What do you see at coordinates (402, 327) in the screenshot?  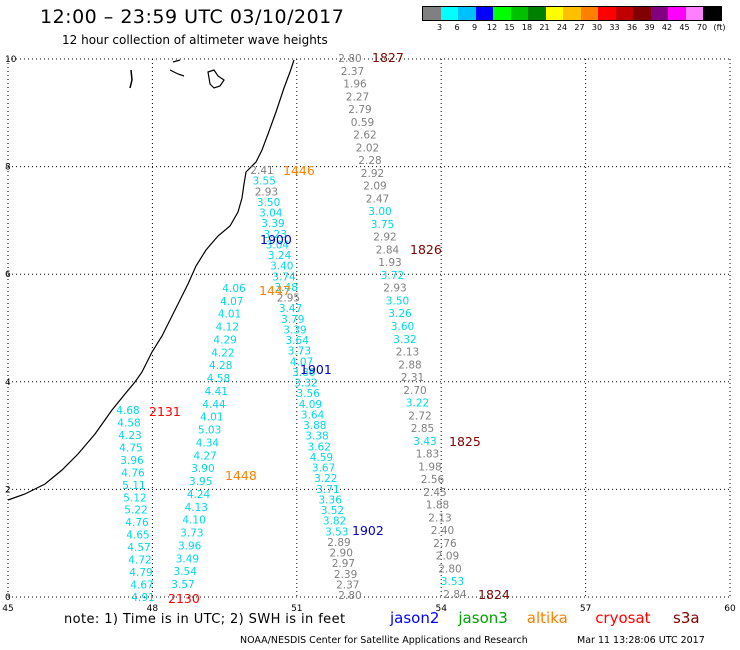 I see `swh-value: 3.60` at bounding box center [402, 327].